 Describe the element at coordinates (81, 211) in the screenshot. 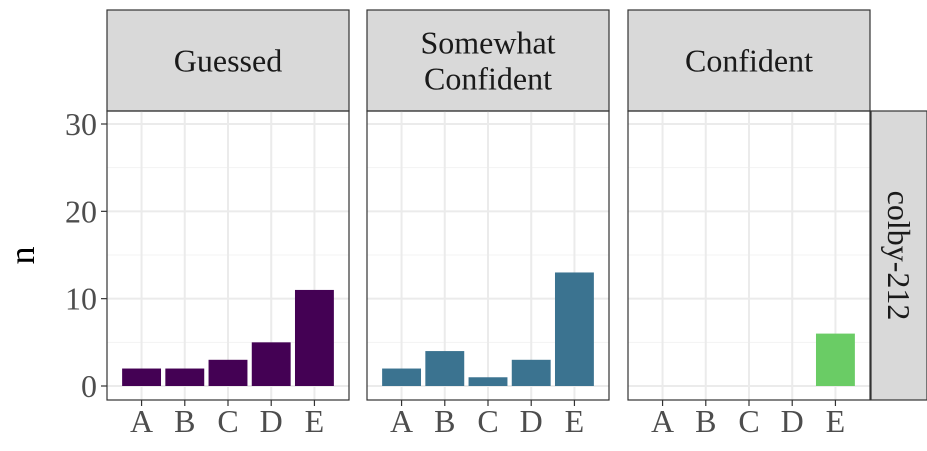

I see `y-tick-label: 20` at that location.